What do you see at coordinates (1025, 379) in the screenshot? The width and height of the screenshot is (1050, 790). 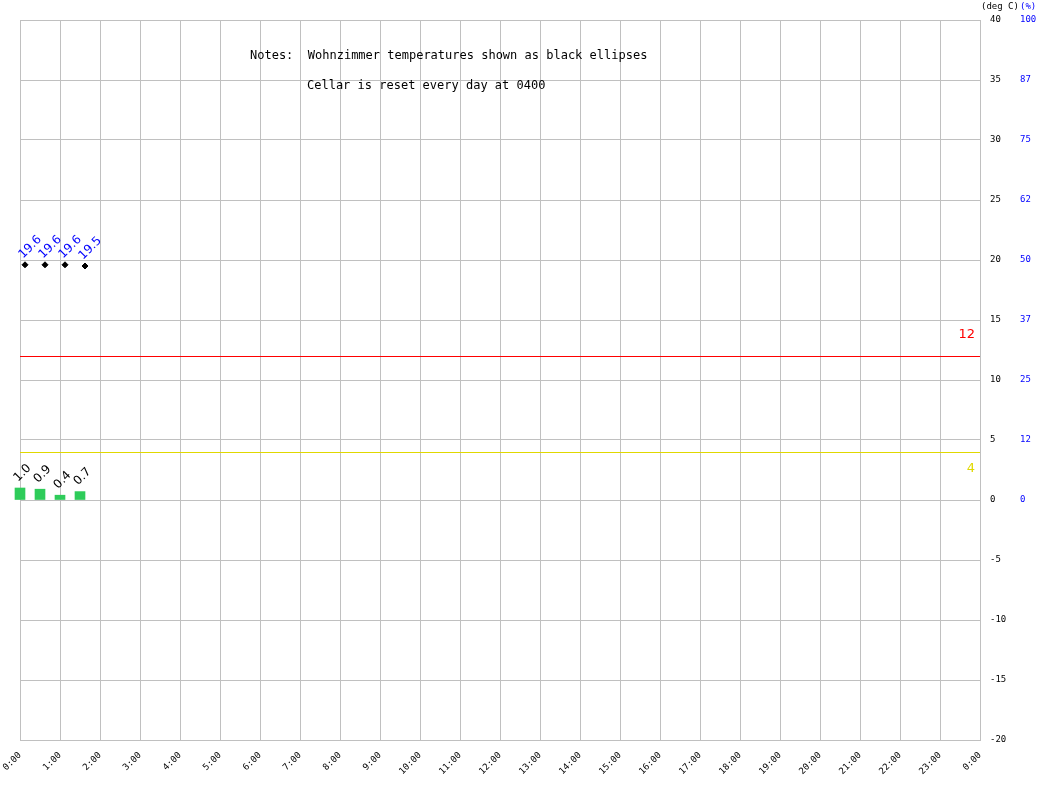 I see `y2-tick-label: 25` at bounding box center [1025, 379].